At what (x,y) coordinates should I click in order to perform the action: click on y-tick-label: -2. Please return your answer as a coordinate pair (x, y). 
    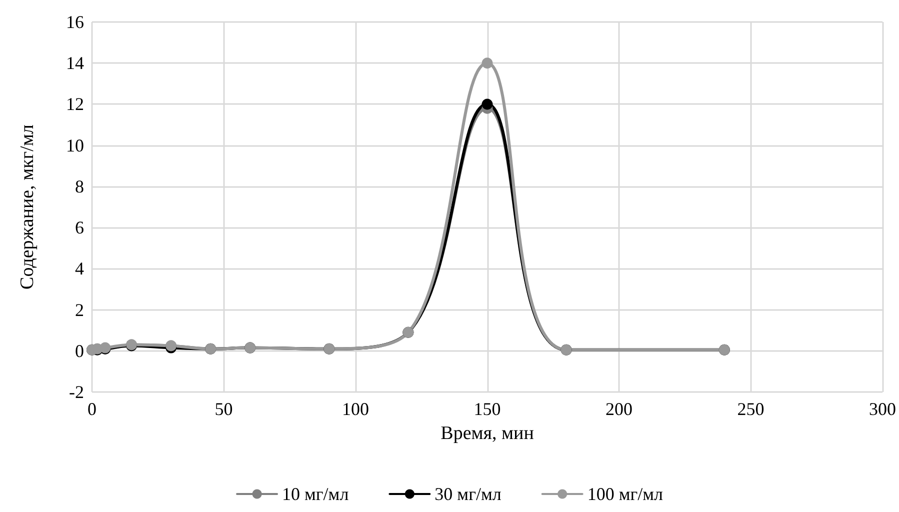
    Looking at the image, I should click on (76, 392).